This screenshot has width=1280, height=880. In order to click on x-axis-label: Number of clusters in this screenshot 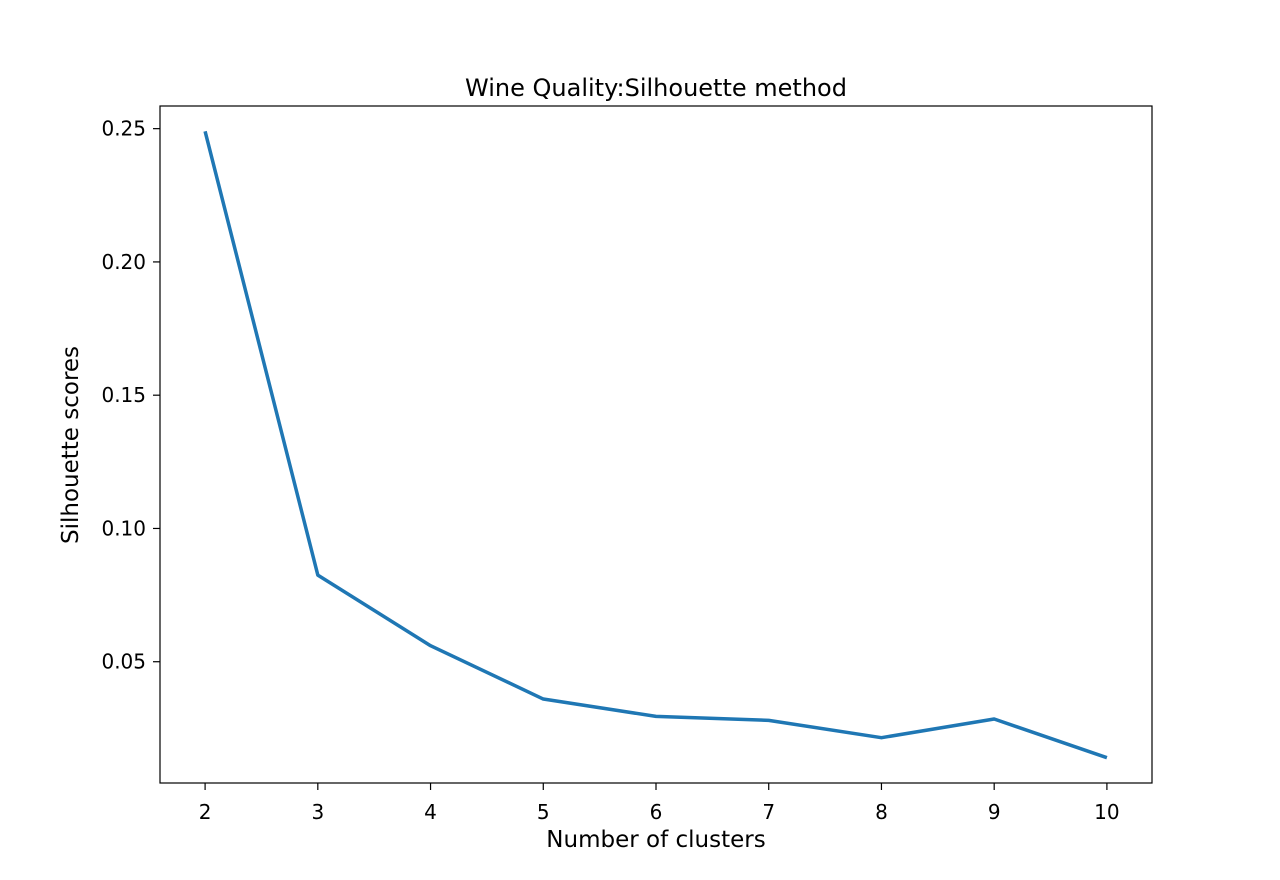, I will do `click(655, 840)`.